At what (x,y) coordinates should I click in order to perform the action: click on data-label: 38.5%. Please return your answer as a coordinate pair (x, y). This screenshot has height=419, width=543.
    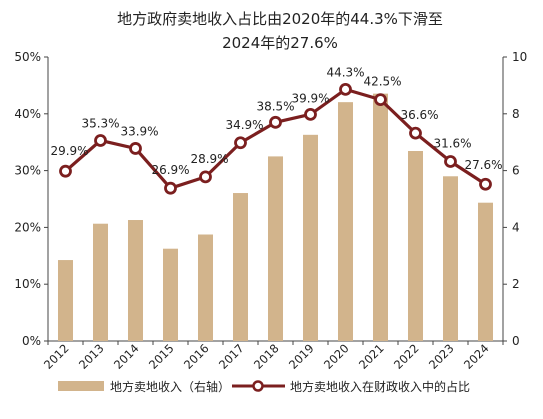
    Looking at the image, I should click on (275, 106).